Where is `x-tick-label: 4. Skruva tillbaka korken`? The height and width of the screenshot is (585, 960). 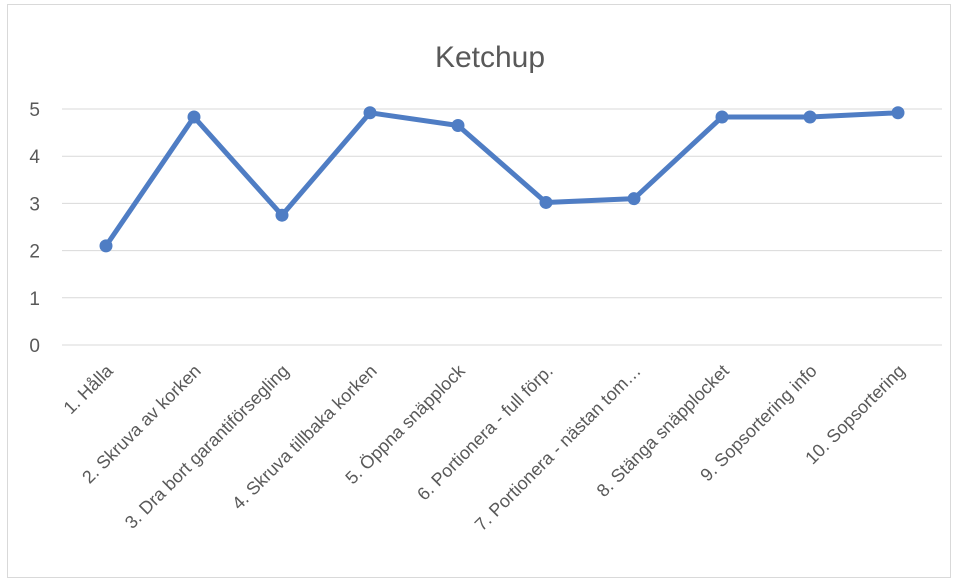
x-tick-label: 4. Skruva tillbaka korken is located at coordinates (304, 437).